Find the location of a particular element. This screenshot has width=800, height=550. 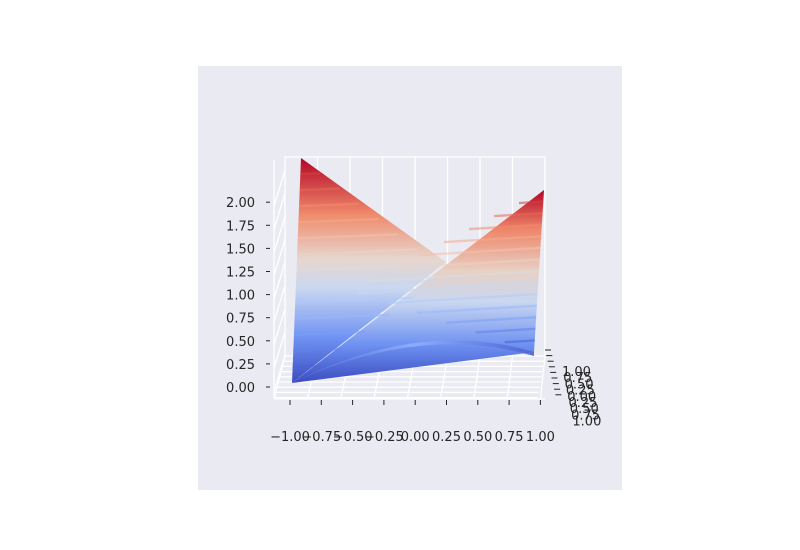

contour-bands is located at coordinates (418, 270).